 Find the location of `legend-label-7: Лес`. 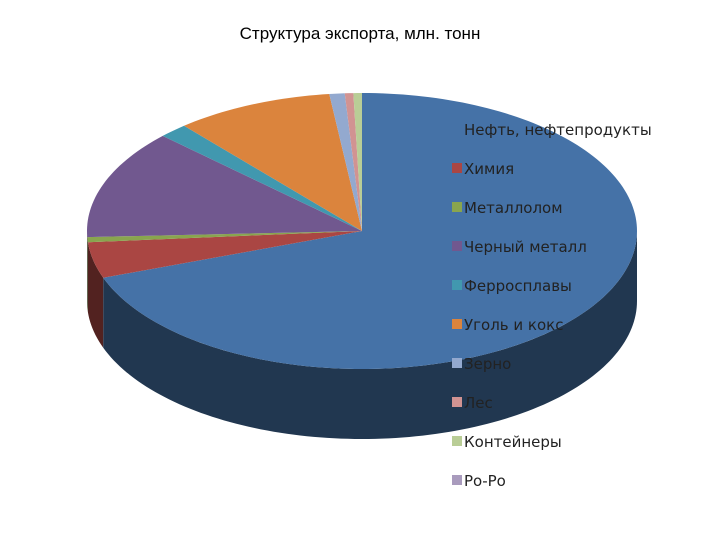

legend-label-7: Лес is located at coordinates (478, 403).